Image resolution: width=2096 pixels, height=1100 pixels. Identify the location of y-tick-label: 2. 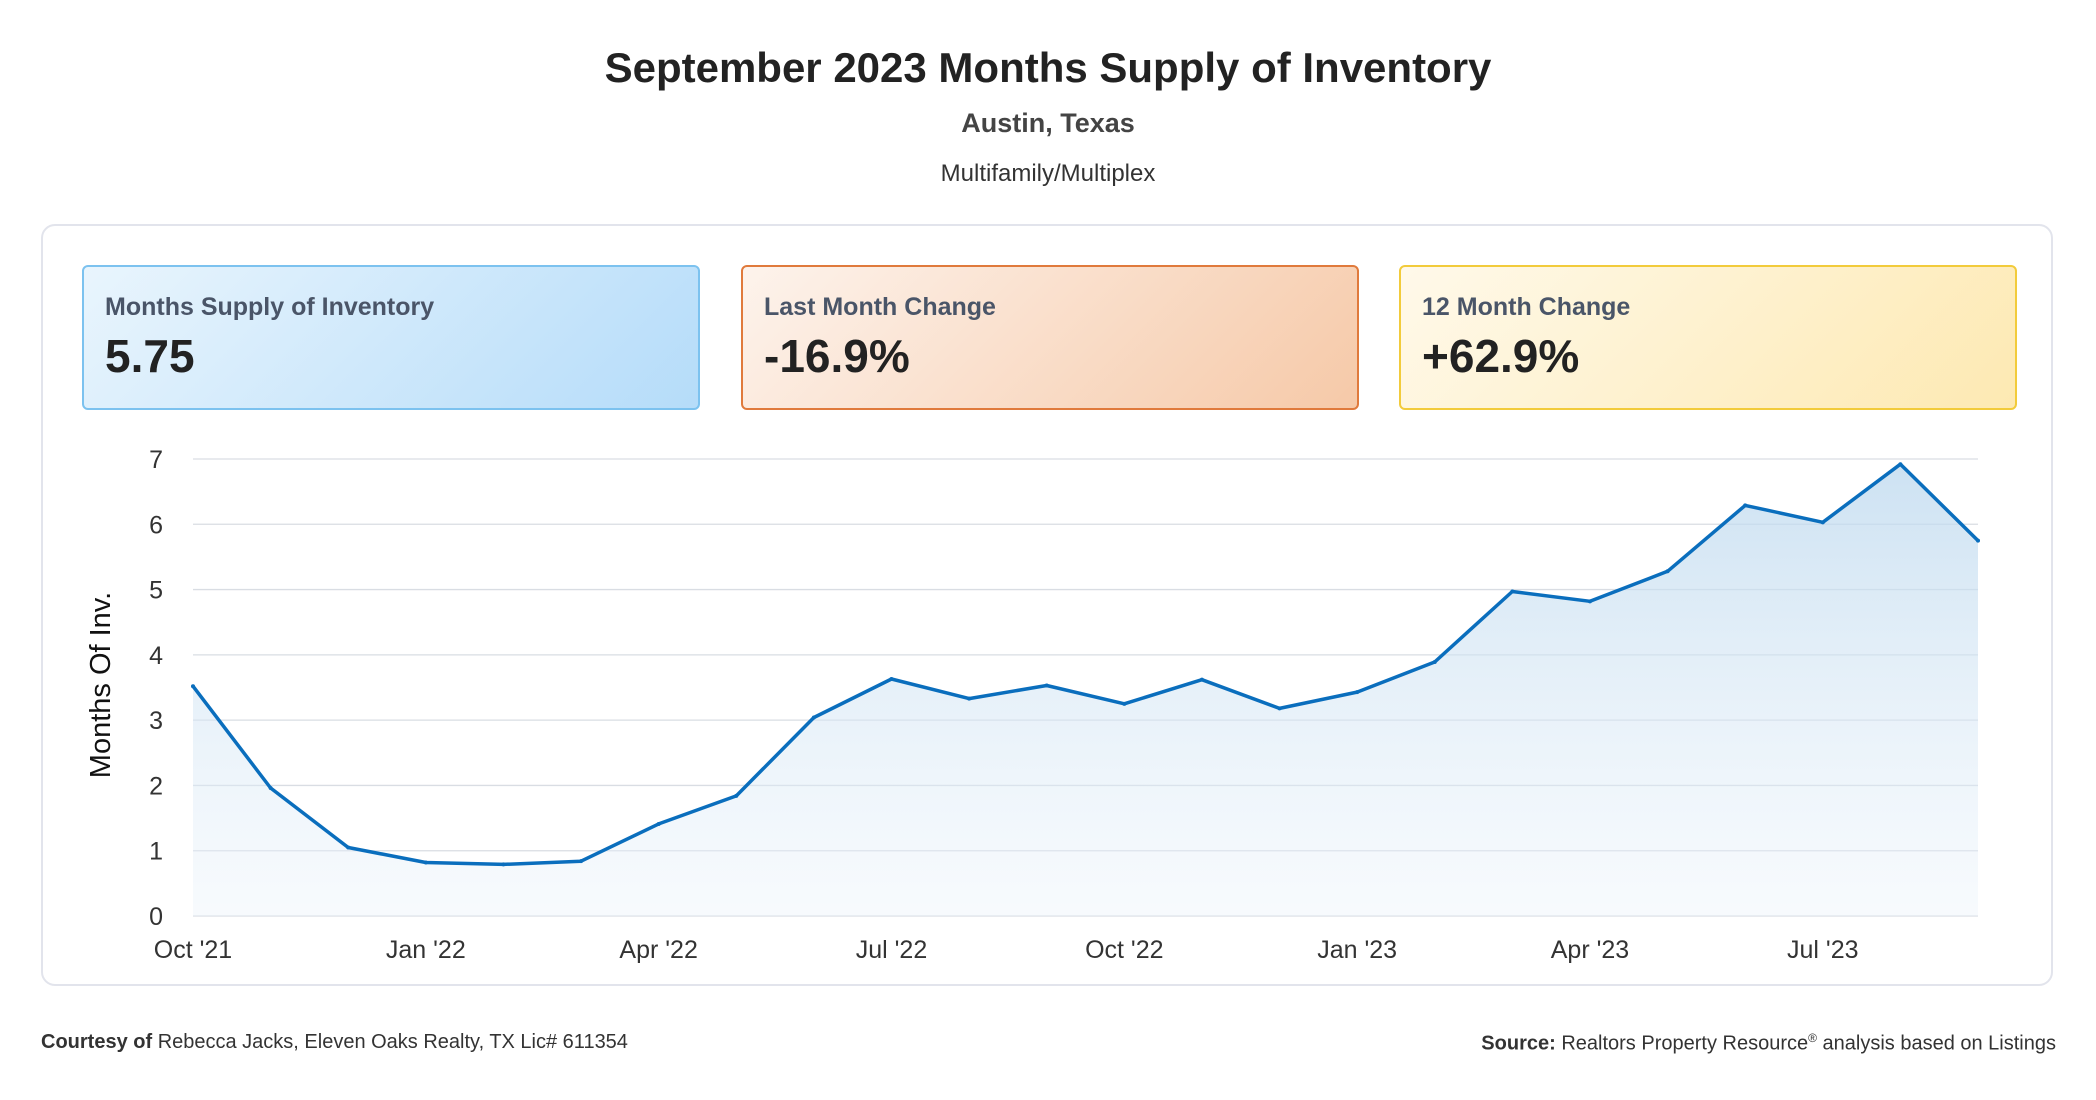
(156, 786).